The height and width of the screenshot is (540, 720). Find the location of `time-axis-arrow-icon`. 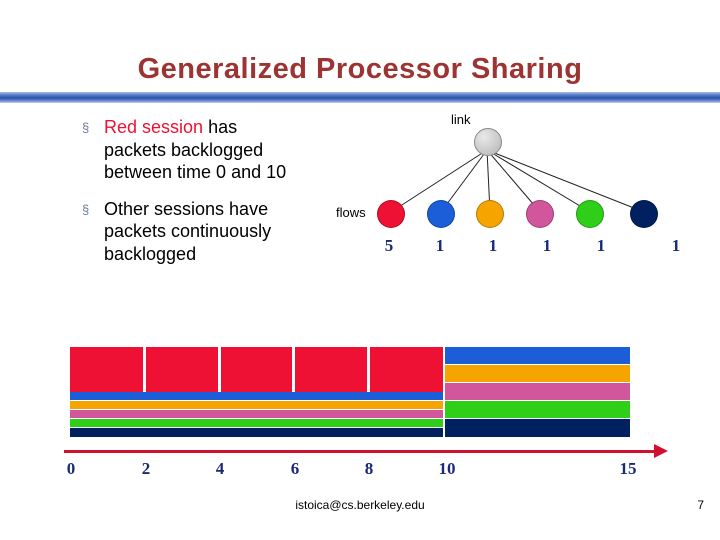

time-axis-arrow-icon is located at coordinates (661, 451).